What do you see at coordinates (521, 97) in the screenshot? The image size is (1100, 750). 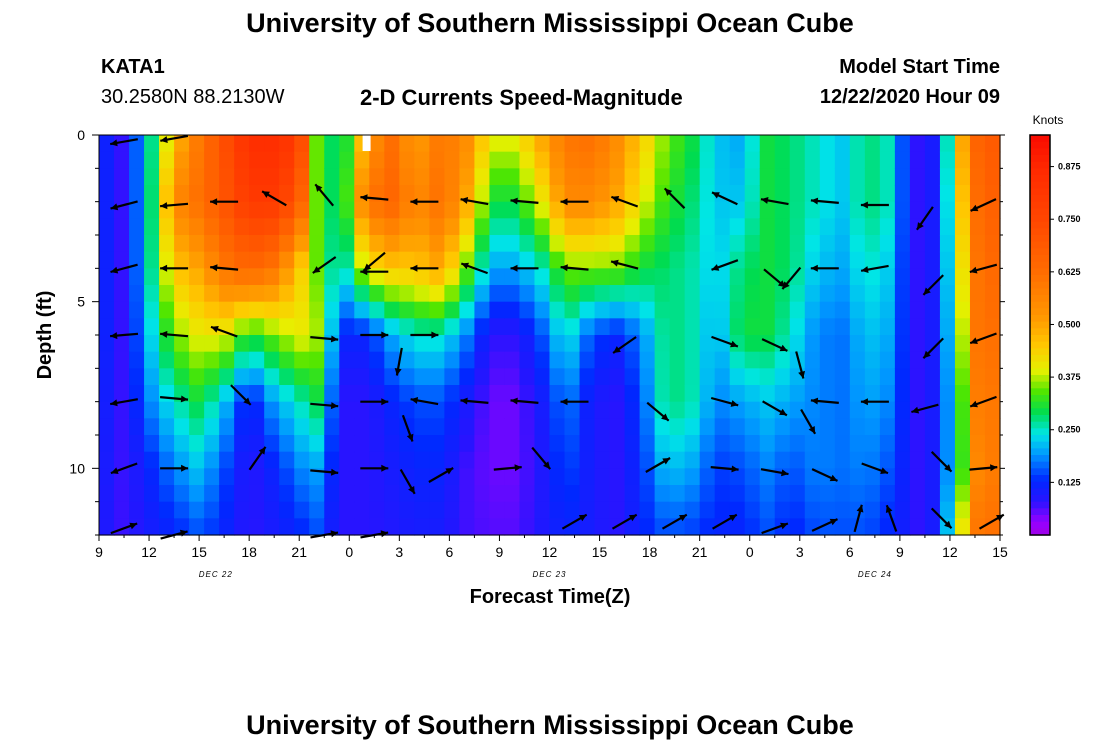 I see `chart-subtitle: 2-D Currents Speed-Magnitude` at bounding box center [521, 97].